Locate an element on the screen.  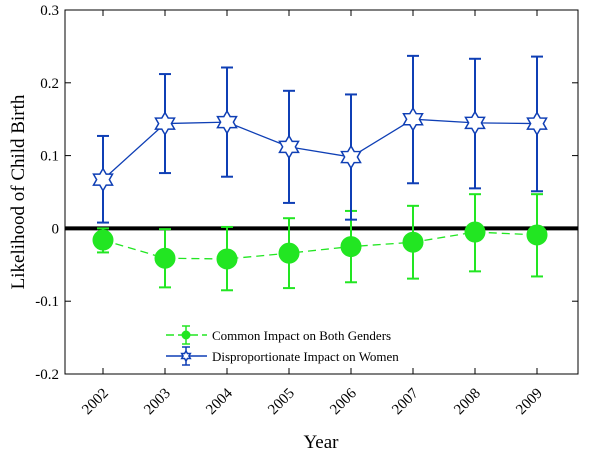
x-tick-label: 2002 is located at coordinates (95, 402).